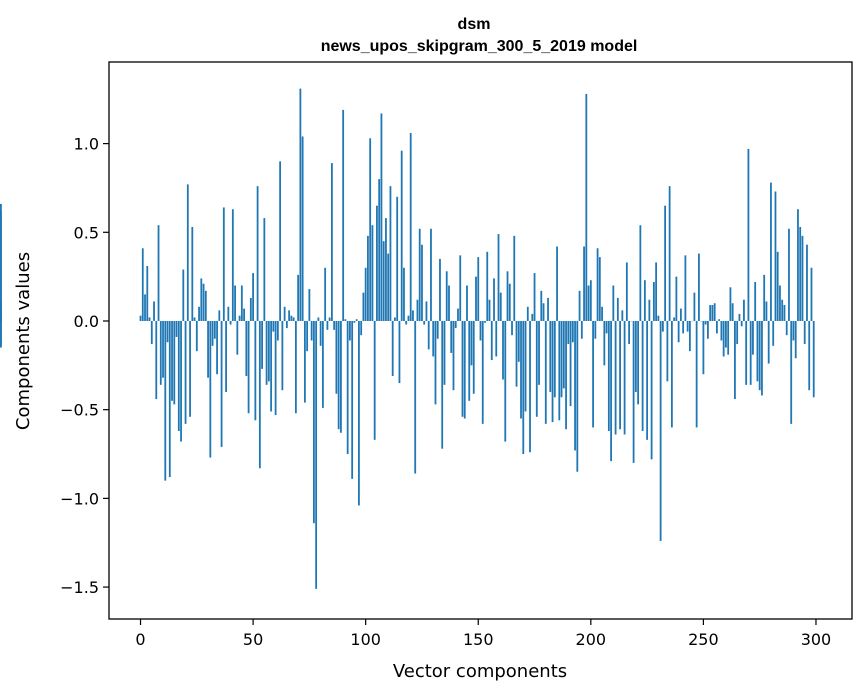 This screenshot has width=867, height=696. What do you see at coordinates (474, 24) in the screenshot?
I see `chart-title: dsm` at bounding box center [474, 24].